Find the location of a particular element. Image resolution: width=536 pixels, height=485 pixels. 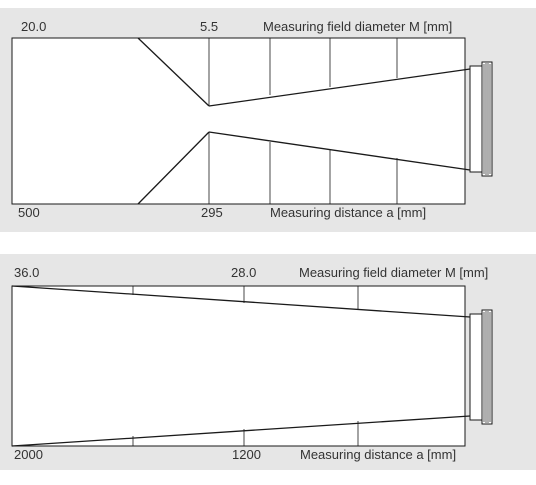

distance-left-value: 500 is located at coordinates (29, 212).